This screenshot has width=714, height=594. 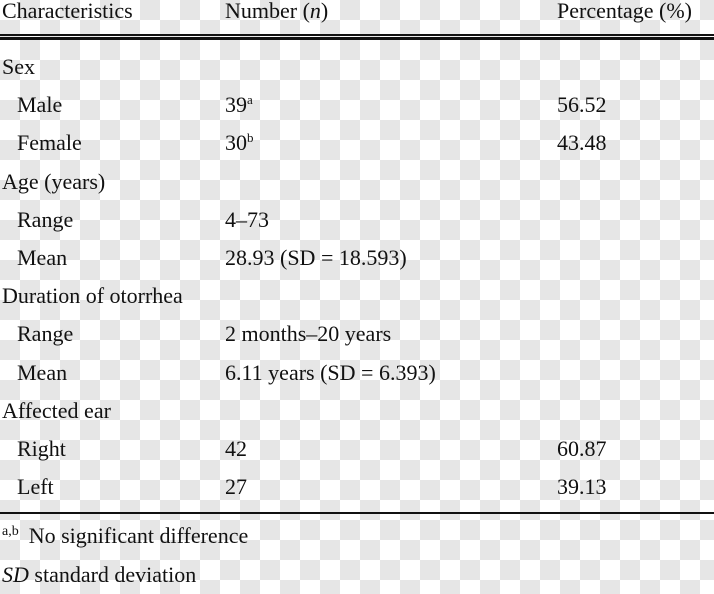 What do you see at coordinates (49, 143) in the screenshot?
I see `row-sublabel: Female` at bounding box center [49, 143].